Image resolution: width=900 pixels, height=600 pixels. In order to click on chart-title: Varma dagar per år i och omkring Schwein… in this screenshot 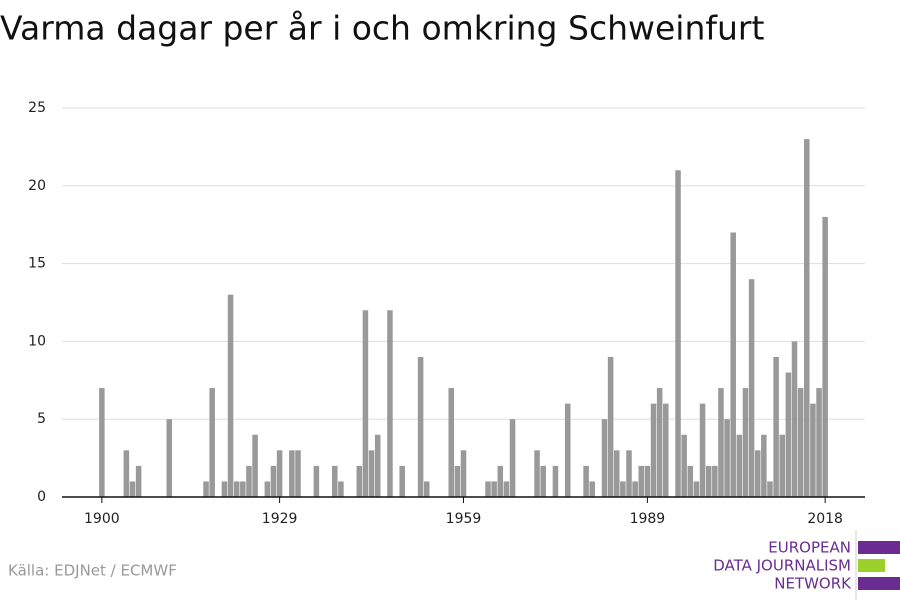, I will do `click(382, 28)`.